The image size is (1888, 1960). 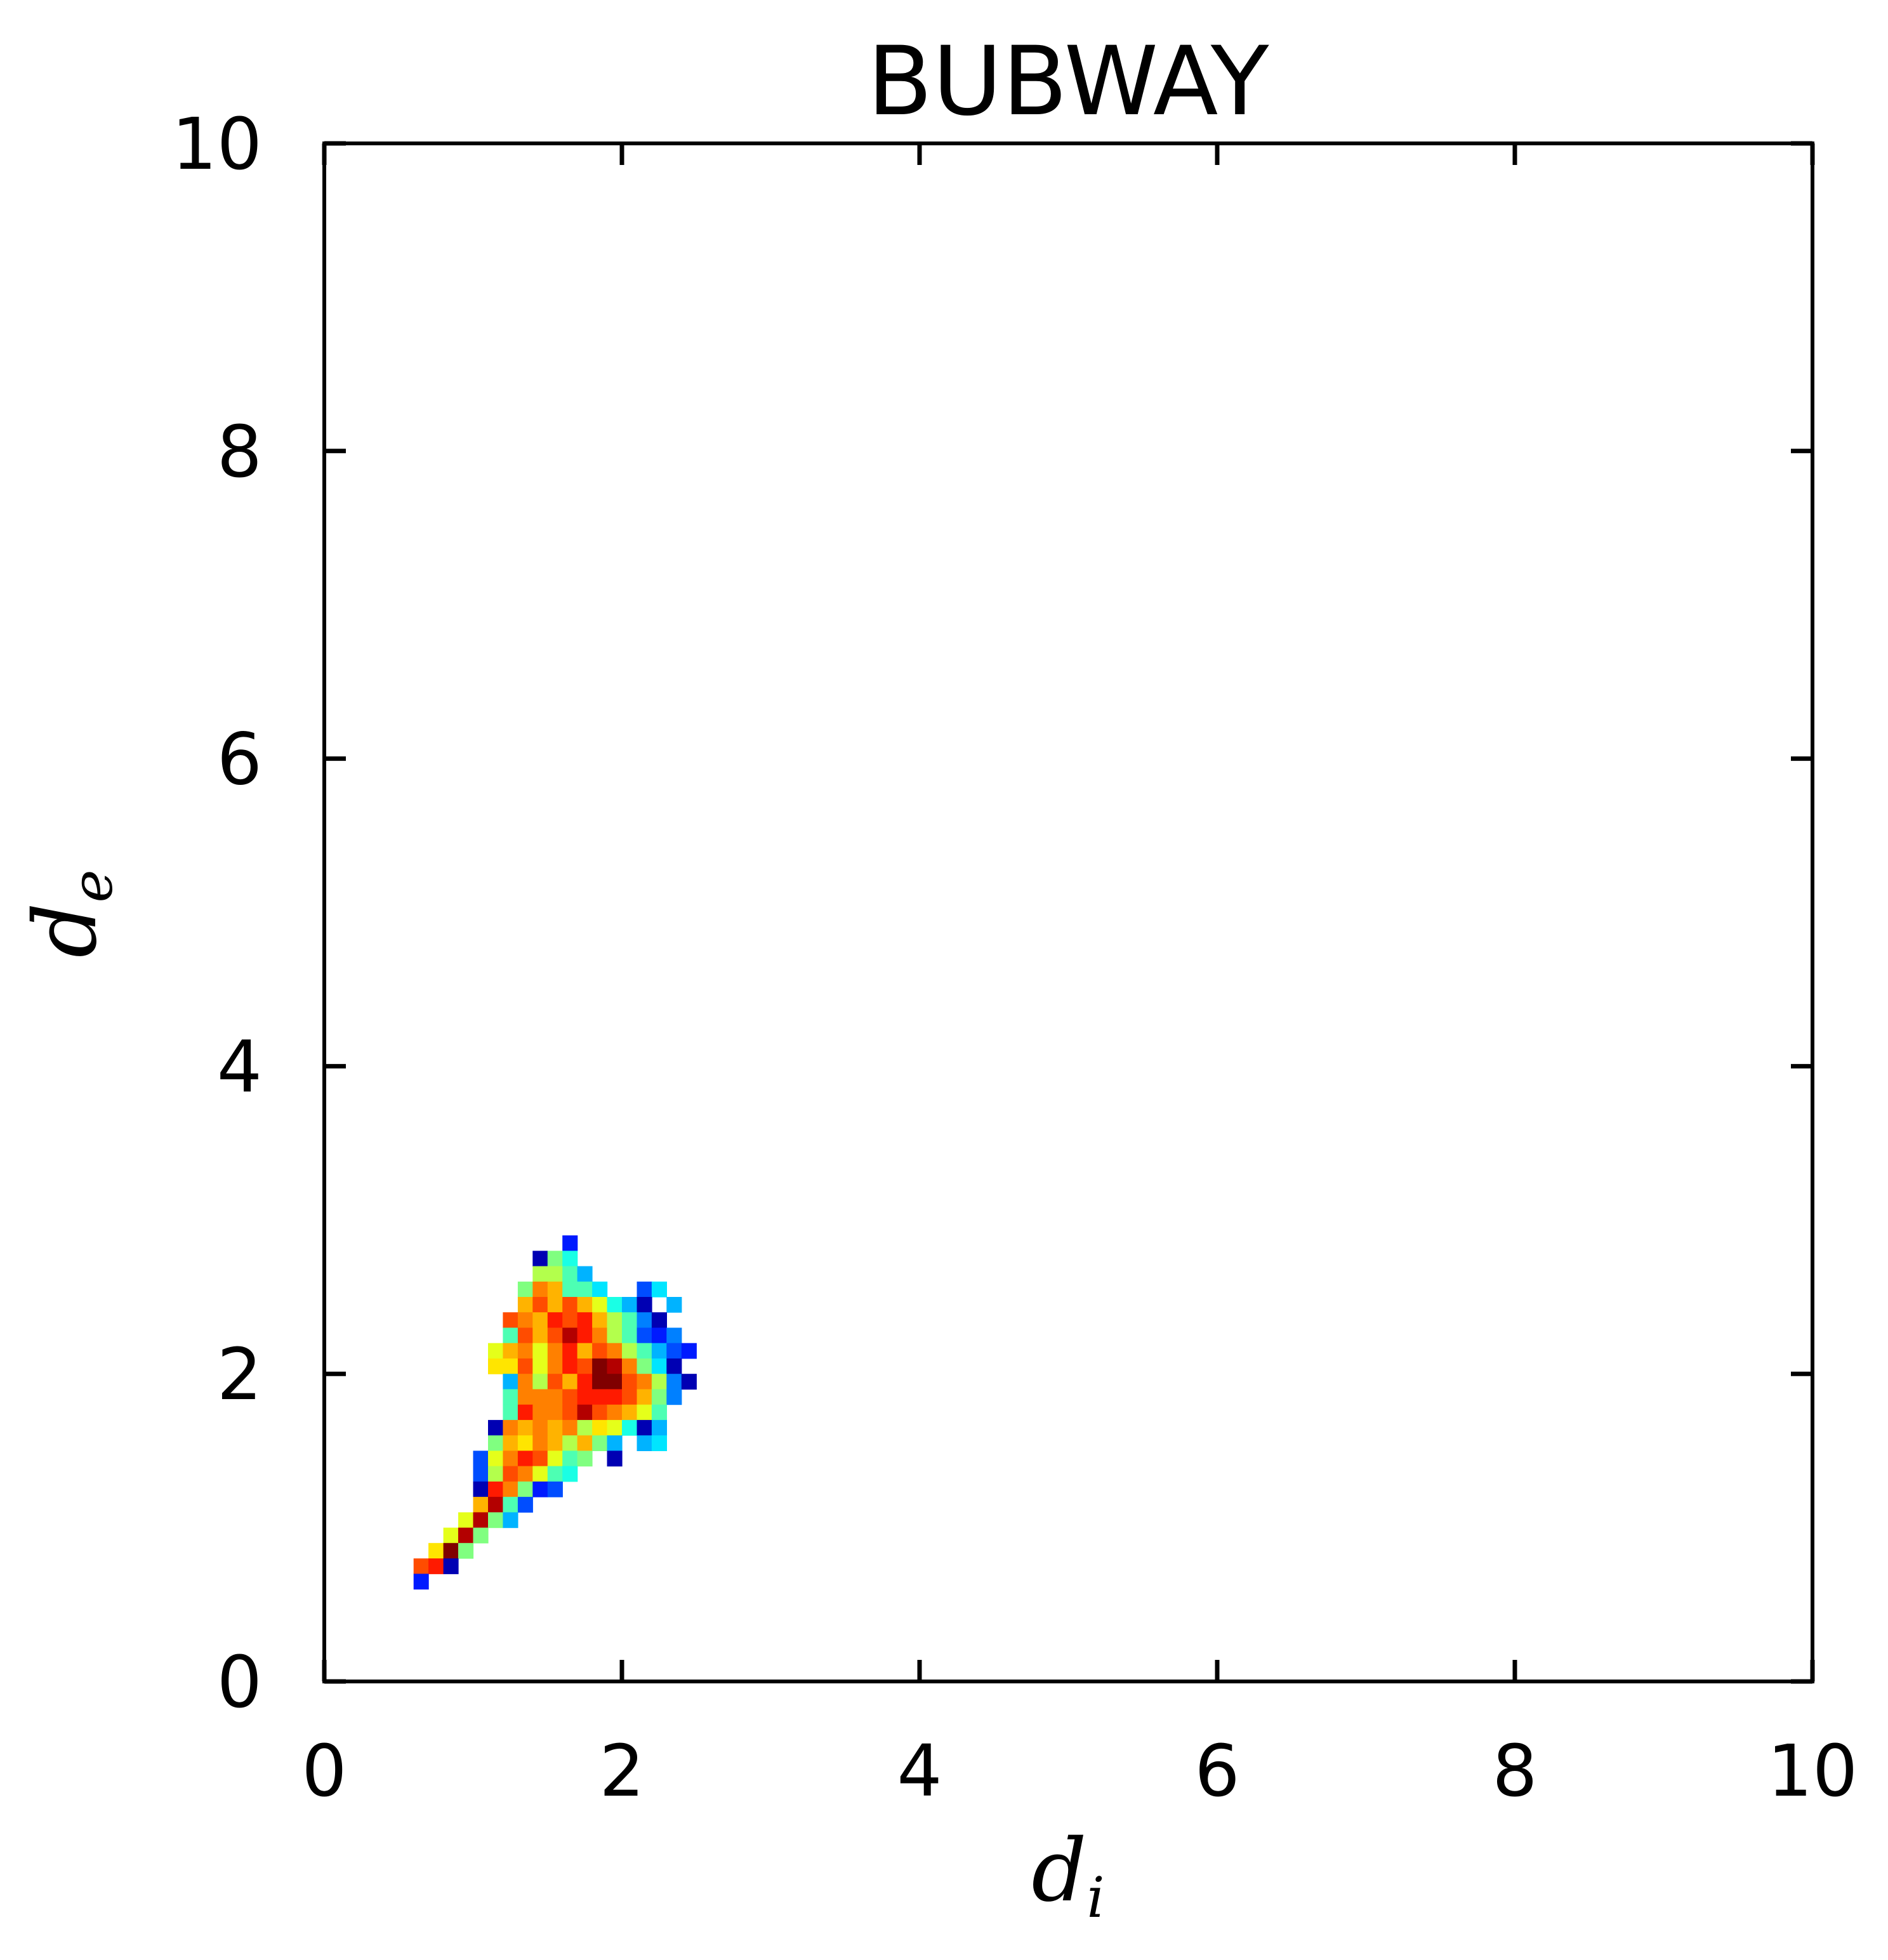 What do you see at coordinates (1095, 1898) in the screenshot?
I see `x-axis-label-subscript: i` at bounding box center [1095, 1898].